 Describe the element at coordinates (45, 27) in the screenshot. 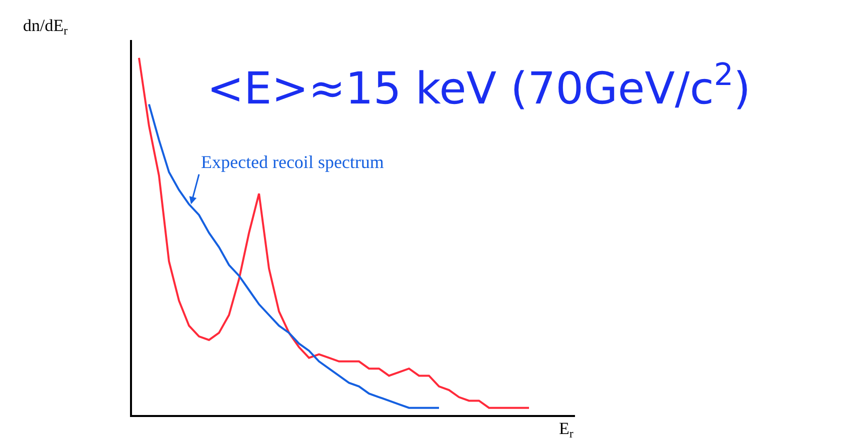

I see `y-axis-title: dn/dE$_{r}$` at that location.